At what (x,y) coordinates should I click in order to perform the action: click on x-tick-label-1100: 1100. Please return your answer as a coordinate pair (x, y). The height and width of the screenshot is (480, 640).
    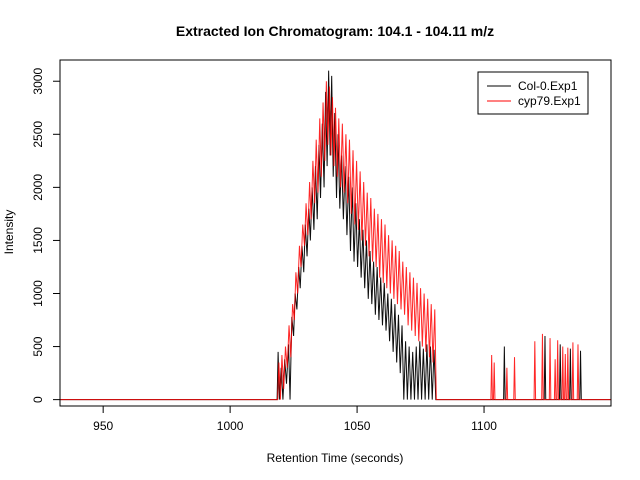
    Looking at the image, I should click on (484, 426).